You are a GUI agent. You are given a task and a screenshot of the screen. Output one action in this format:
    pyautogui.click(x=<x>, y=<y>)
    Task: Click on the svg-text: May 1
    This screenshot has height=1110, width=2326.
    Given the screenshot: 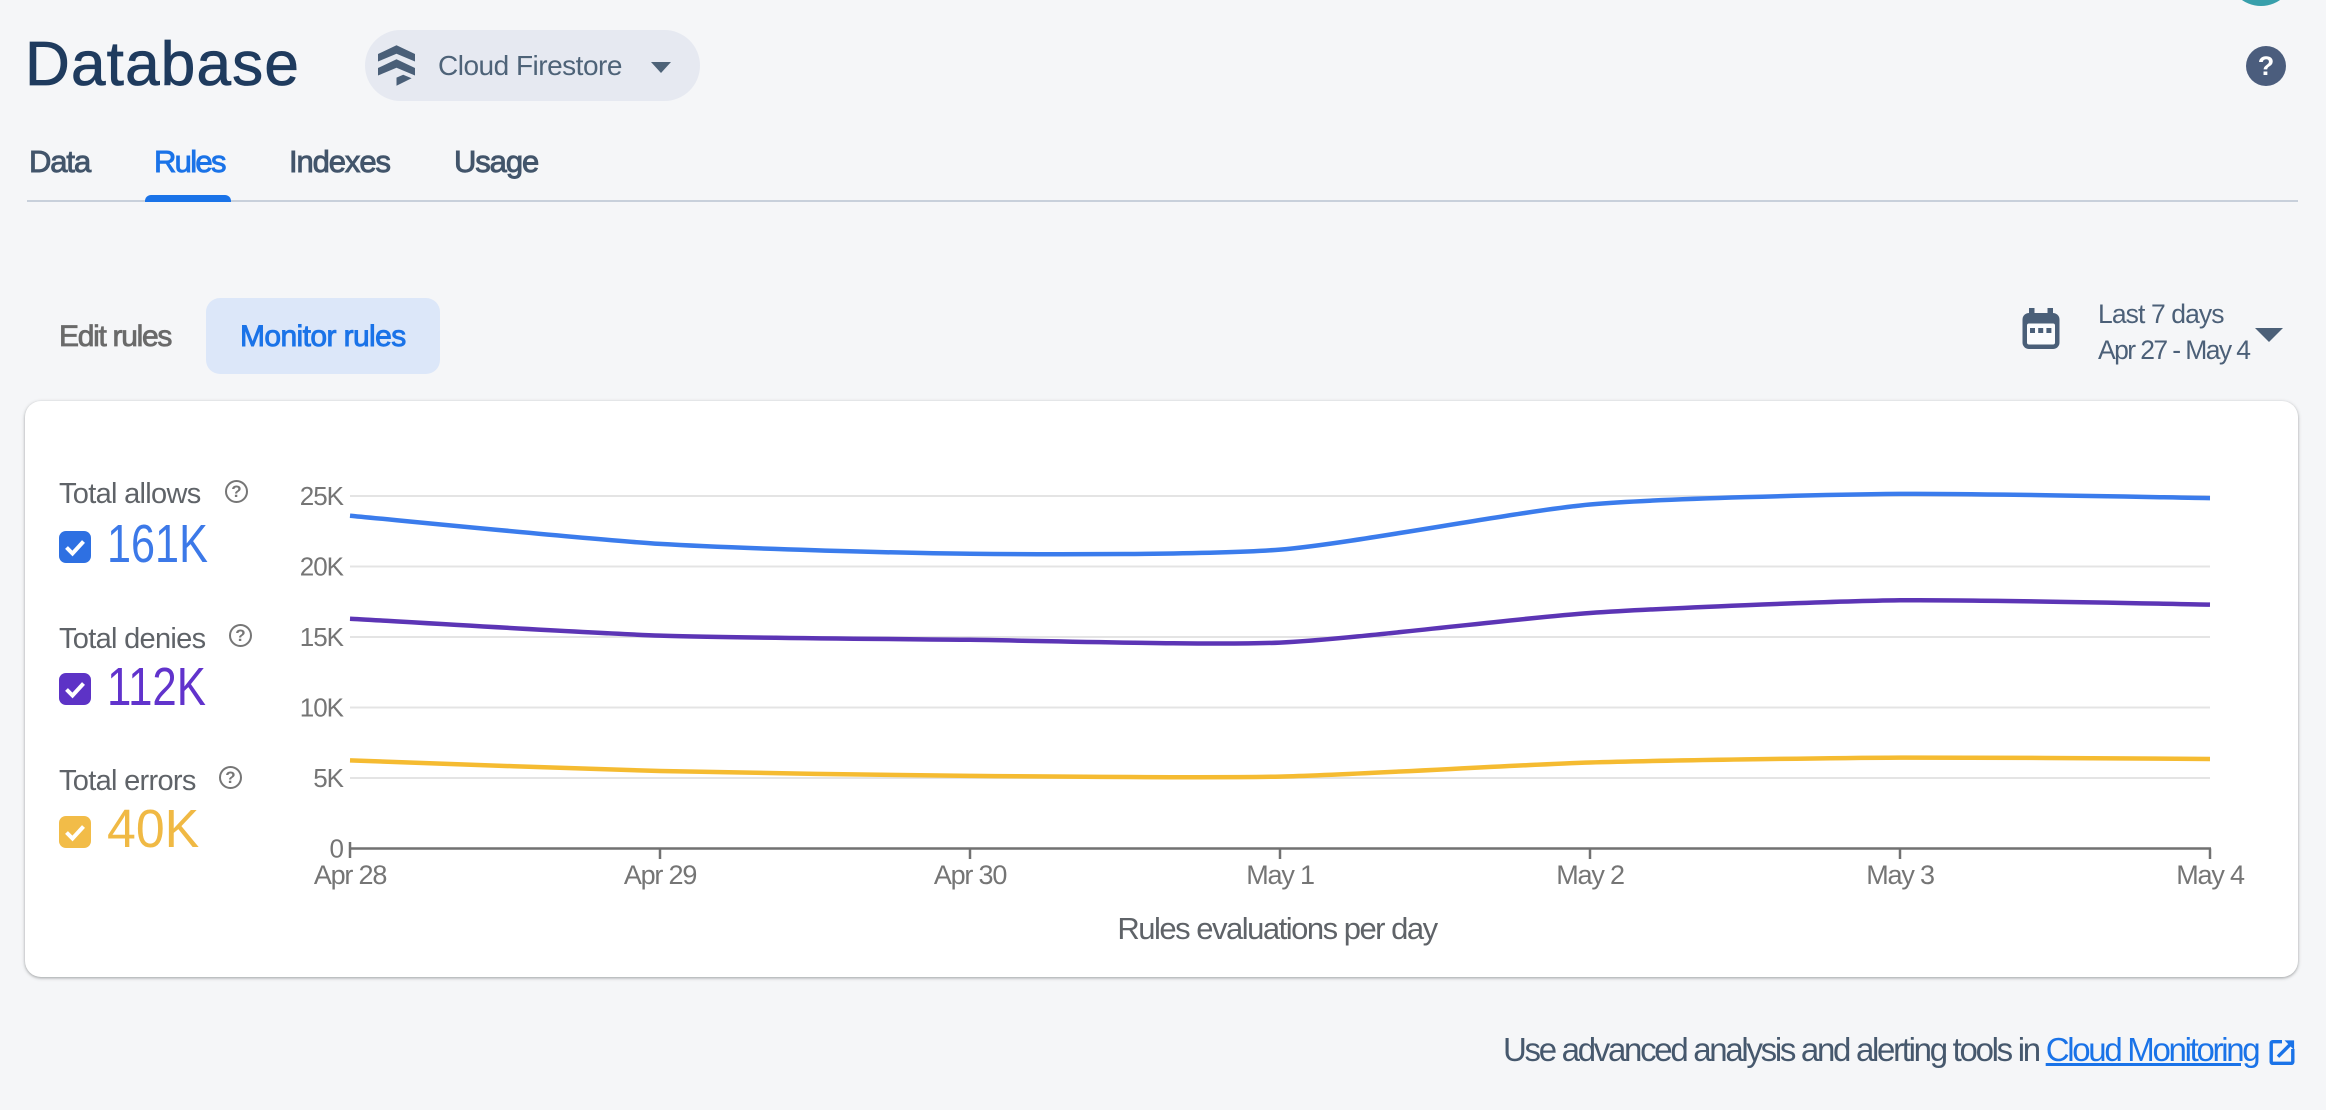 What is the action you would take?
    pyautogui.click(x=1280, y=875)
    